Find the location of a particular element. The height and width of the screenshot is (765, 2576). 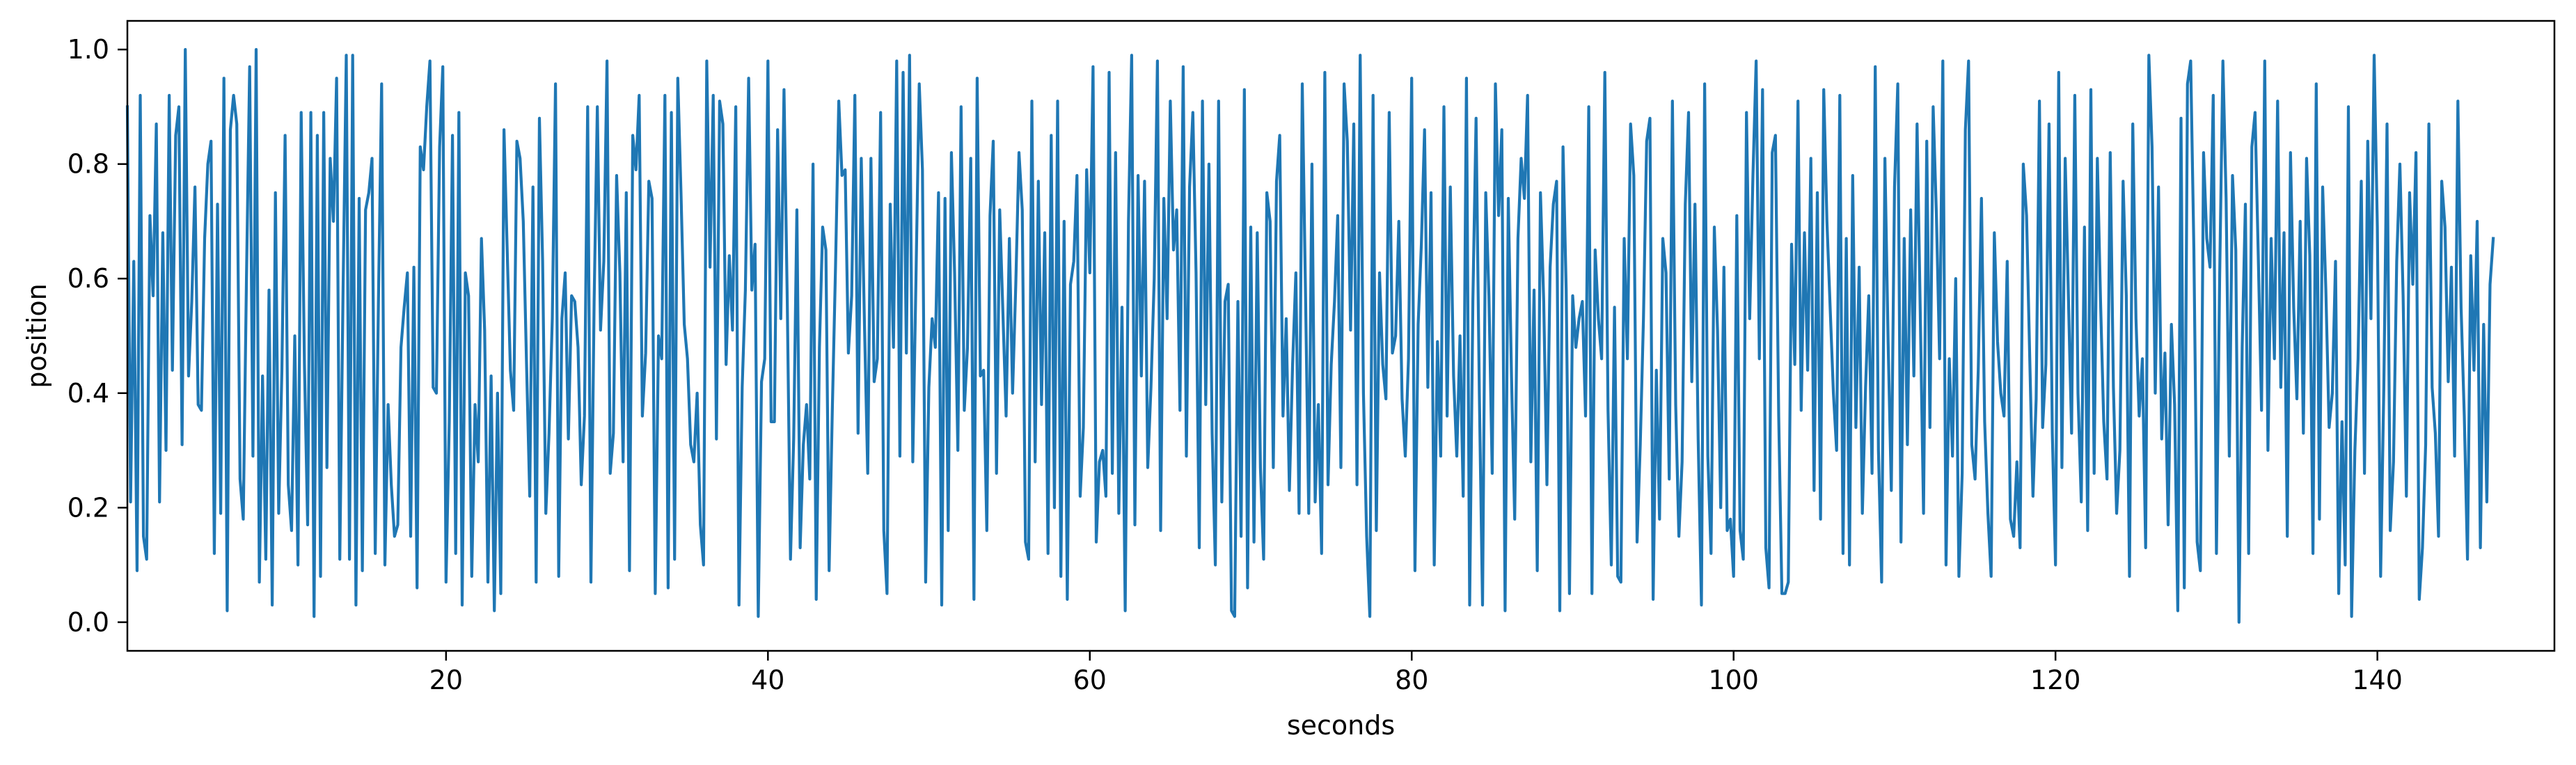

x-axis: 20 40 60 80 100 120 140 is located at coordinates (1416, 673).